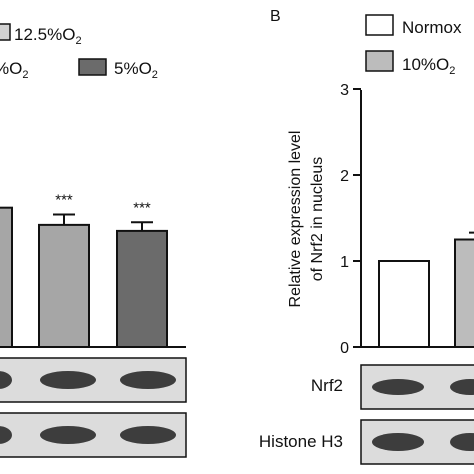 This screenshot has width=474, height=474. Describe the element at coordinates (88, 407) in the screenshot. I see `bands-a` at that location.